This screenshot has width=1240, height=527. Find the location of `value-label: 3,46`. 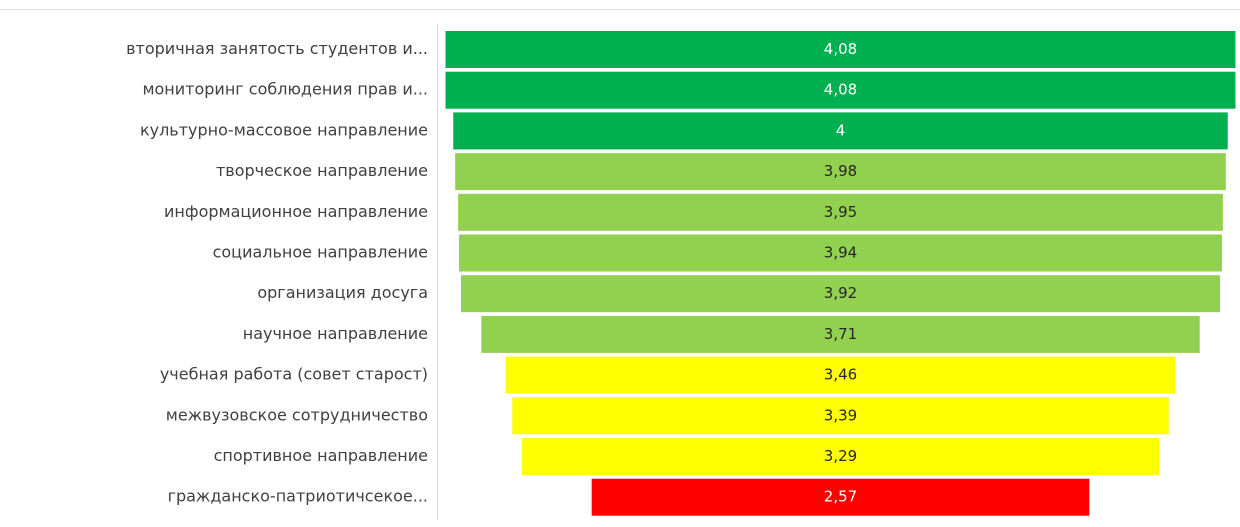

value-label: 3,46 is located at coordinates (840, 375).